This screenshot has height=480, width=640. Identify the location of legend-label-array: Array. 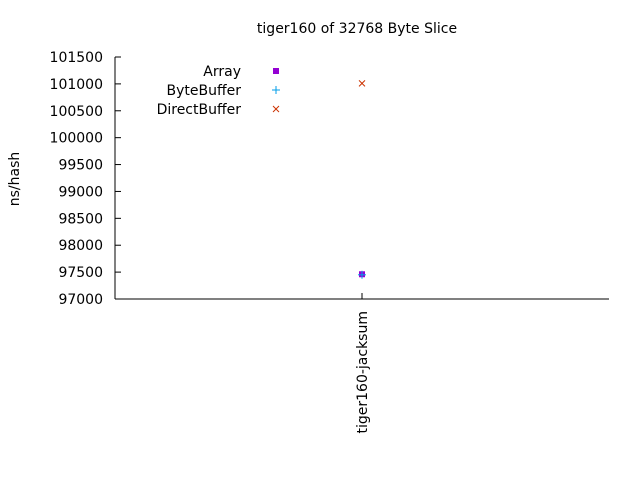
(222, 72).